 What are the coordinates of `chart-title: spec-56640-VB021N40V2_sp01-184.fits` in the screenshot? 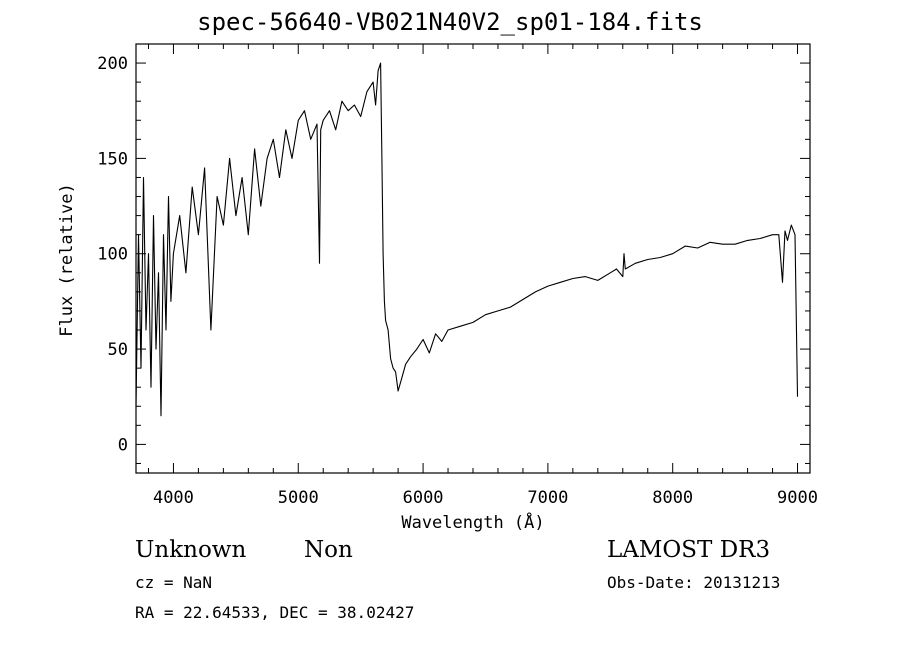 It's located at (450, 22).